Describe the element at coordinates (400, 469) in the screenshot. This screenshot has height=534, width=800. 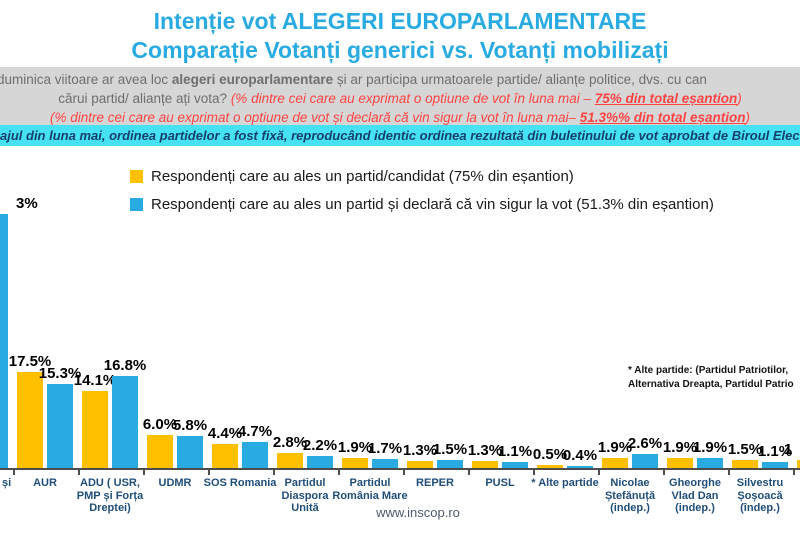
I see `x-axis-line` at that location.